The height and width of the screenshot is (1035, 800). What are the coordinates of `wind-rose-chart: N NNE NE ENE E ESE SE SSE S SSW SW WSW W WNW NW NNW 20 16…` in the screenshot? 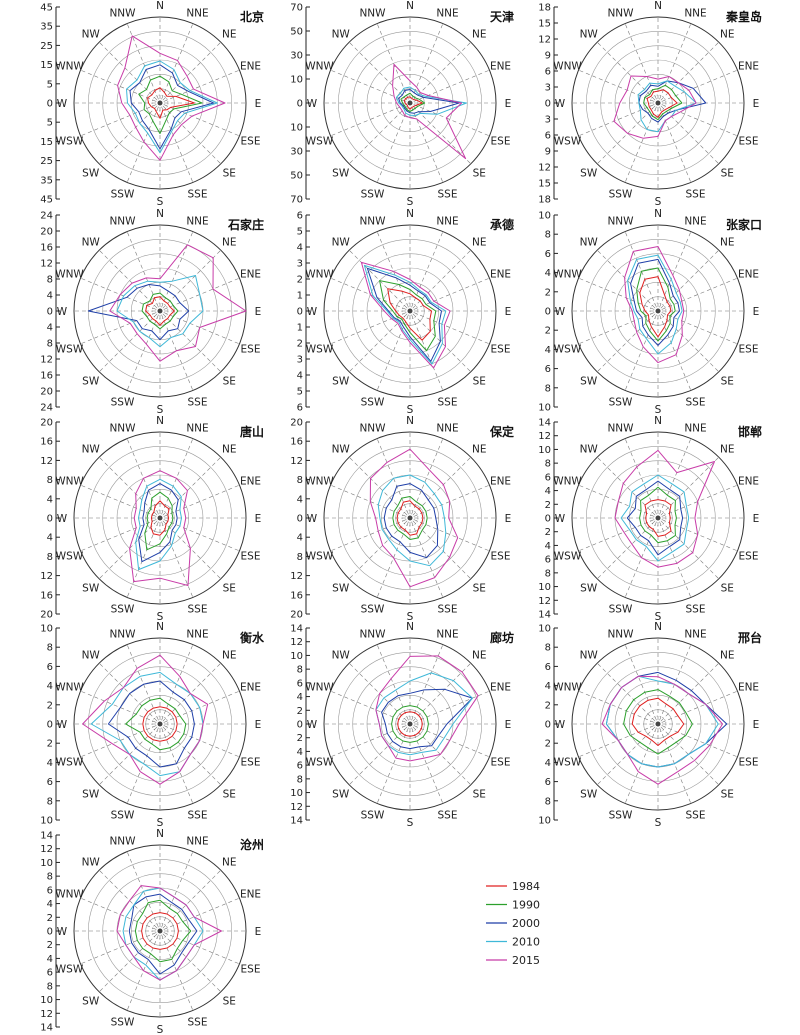 It's located at (402, 519).